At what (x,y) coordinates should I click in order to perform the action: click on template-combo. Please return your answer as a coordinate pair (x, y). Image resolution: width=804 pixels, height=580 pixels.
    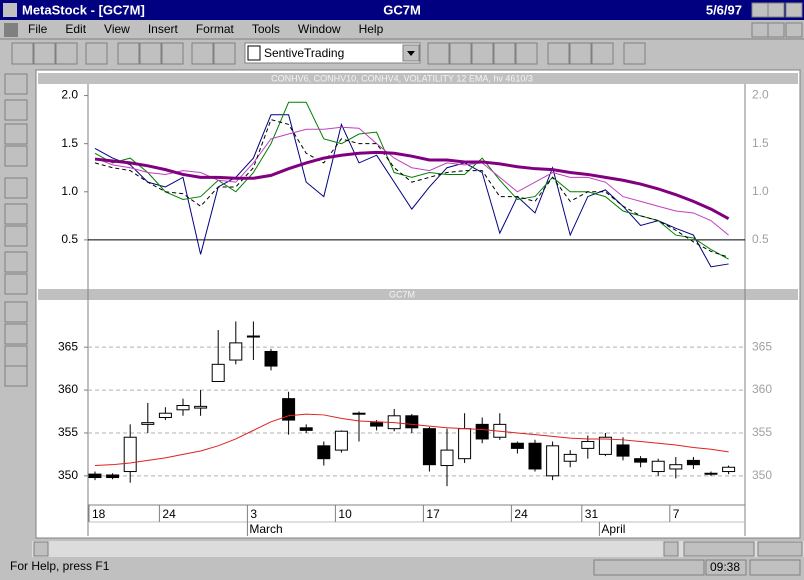
    Looking at the image, I should click on (332, 53).